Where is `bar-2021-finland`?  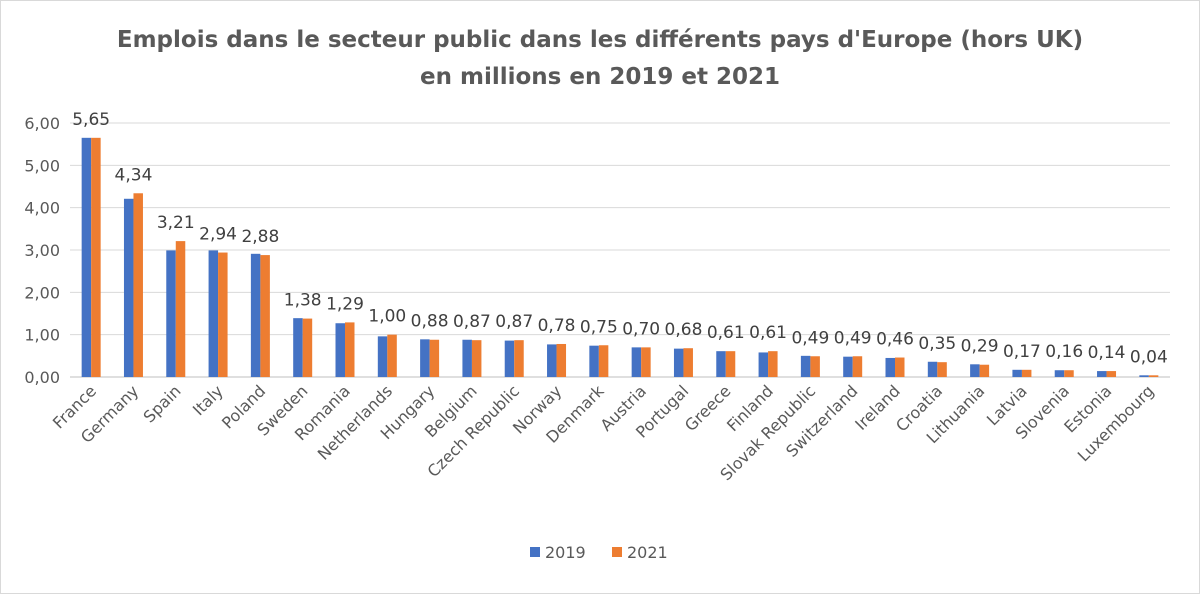
bar-2021-finland is located at coordinates (773, 364).